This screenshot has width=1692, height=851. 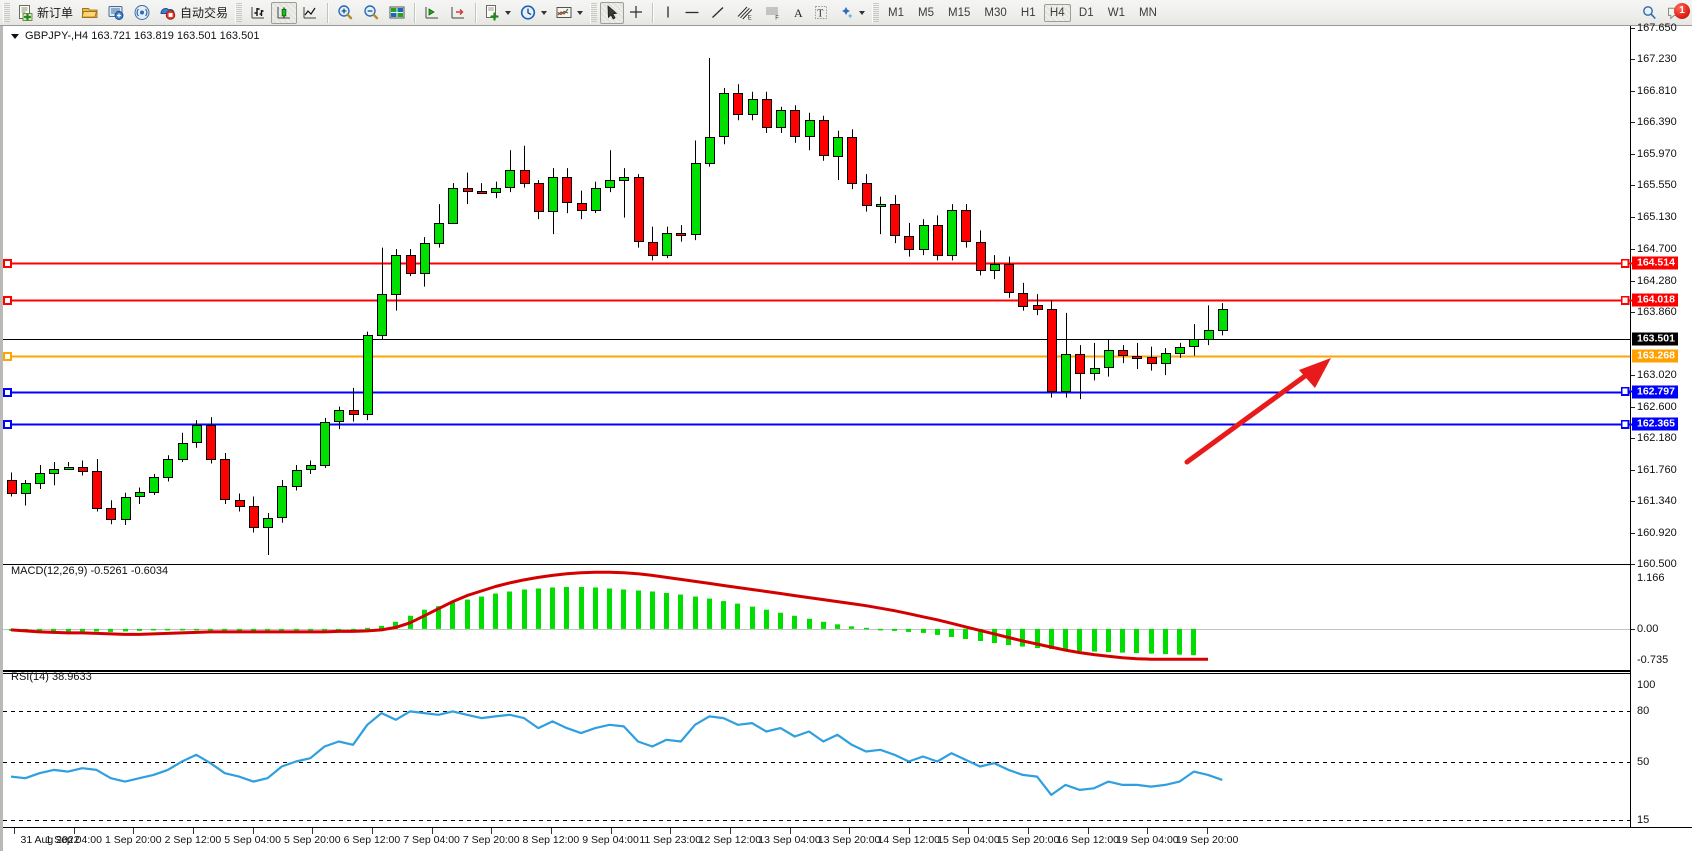 I want to click on price-level-badge-resistance: 164.018, so click(x=1649, y=300).